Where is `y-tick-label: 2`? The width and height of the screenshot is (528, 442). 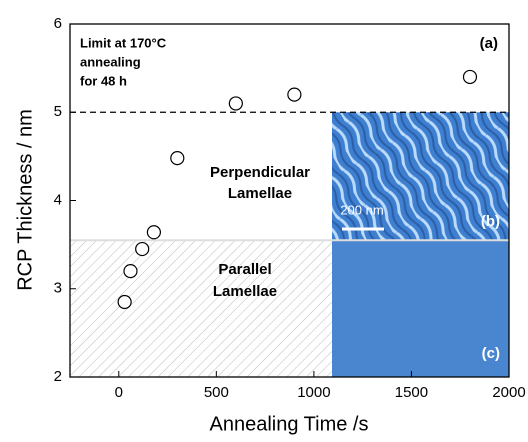
y-tick-label: 2 is located at coordinates (58, 376).